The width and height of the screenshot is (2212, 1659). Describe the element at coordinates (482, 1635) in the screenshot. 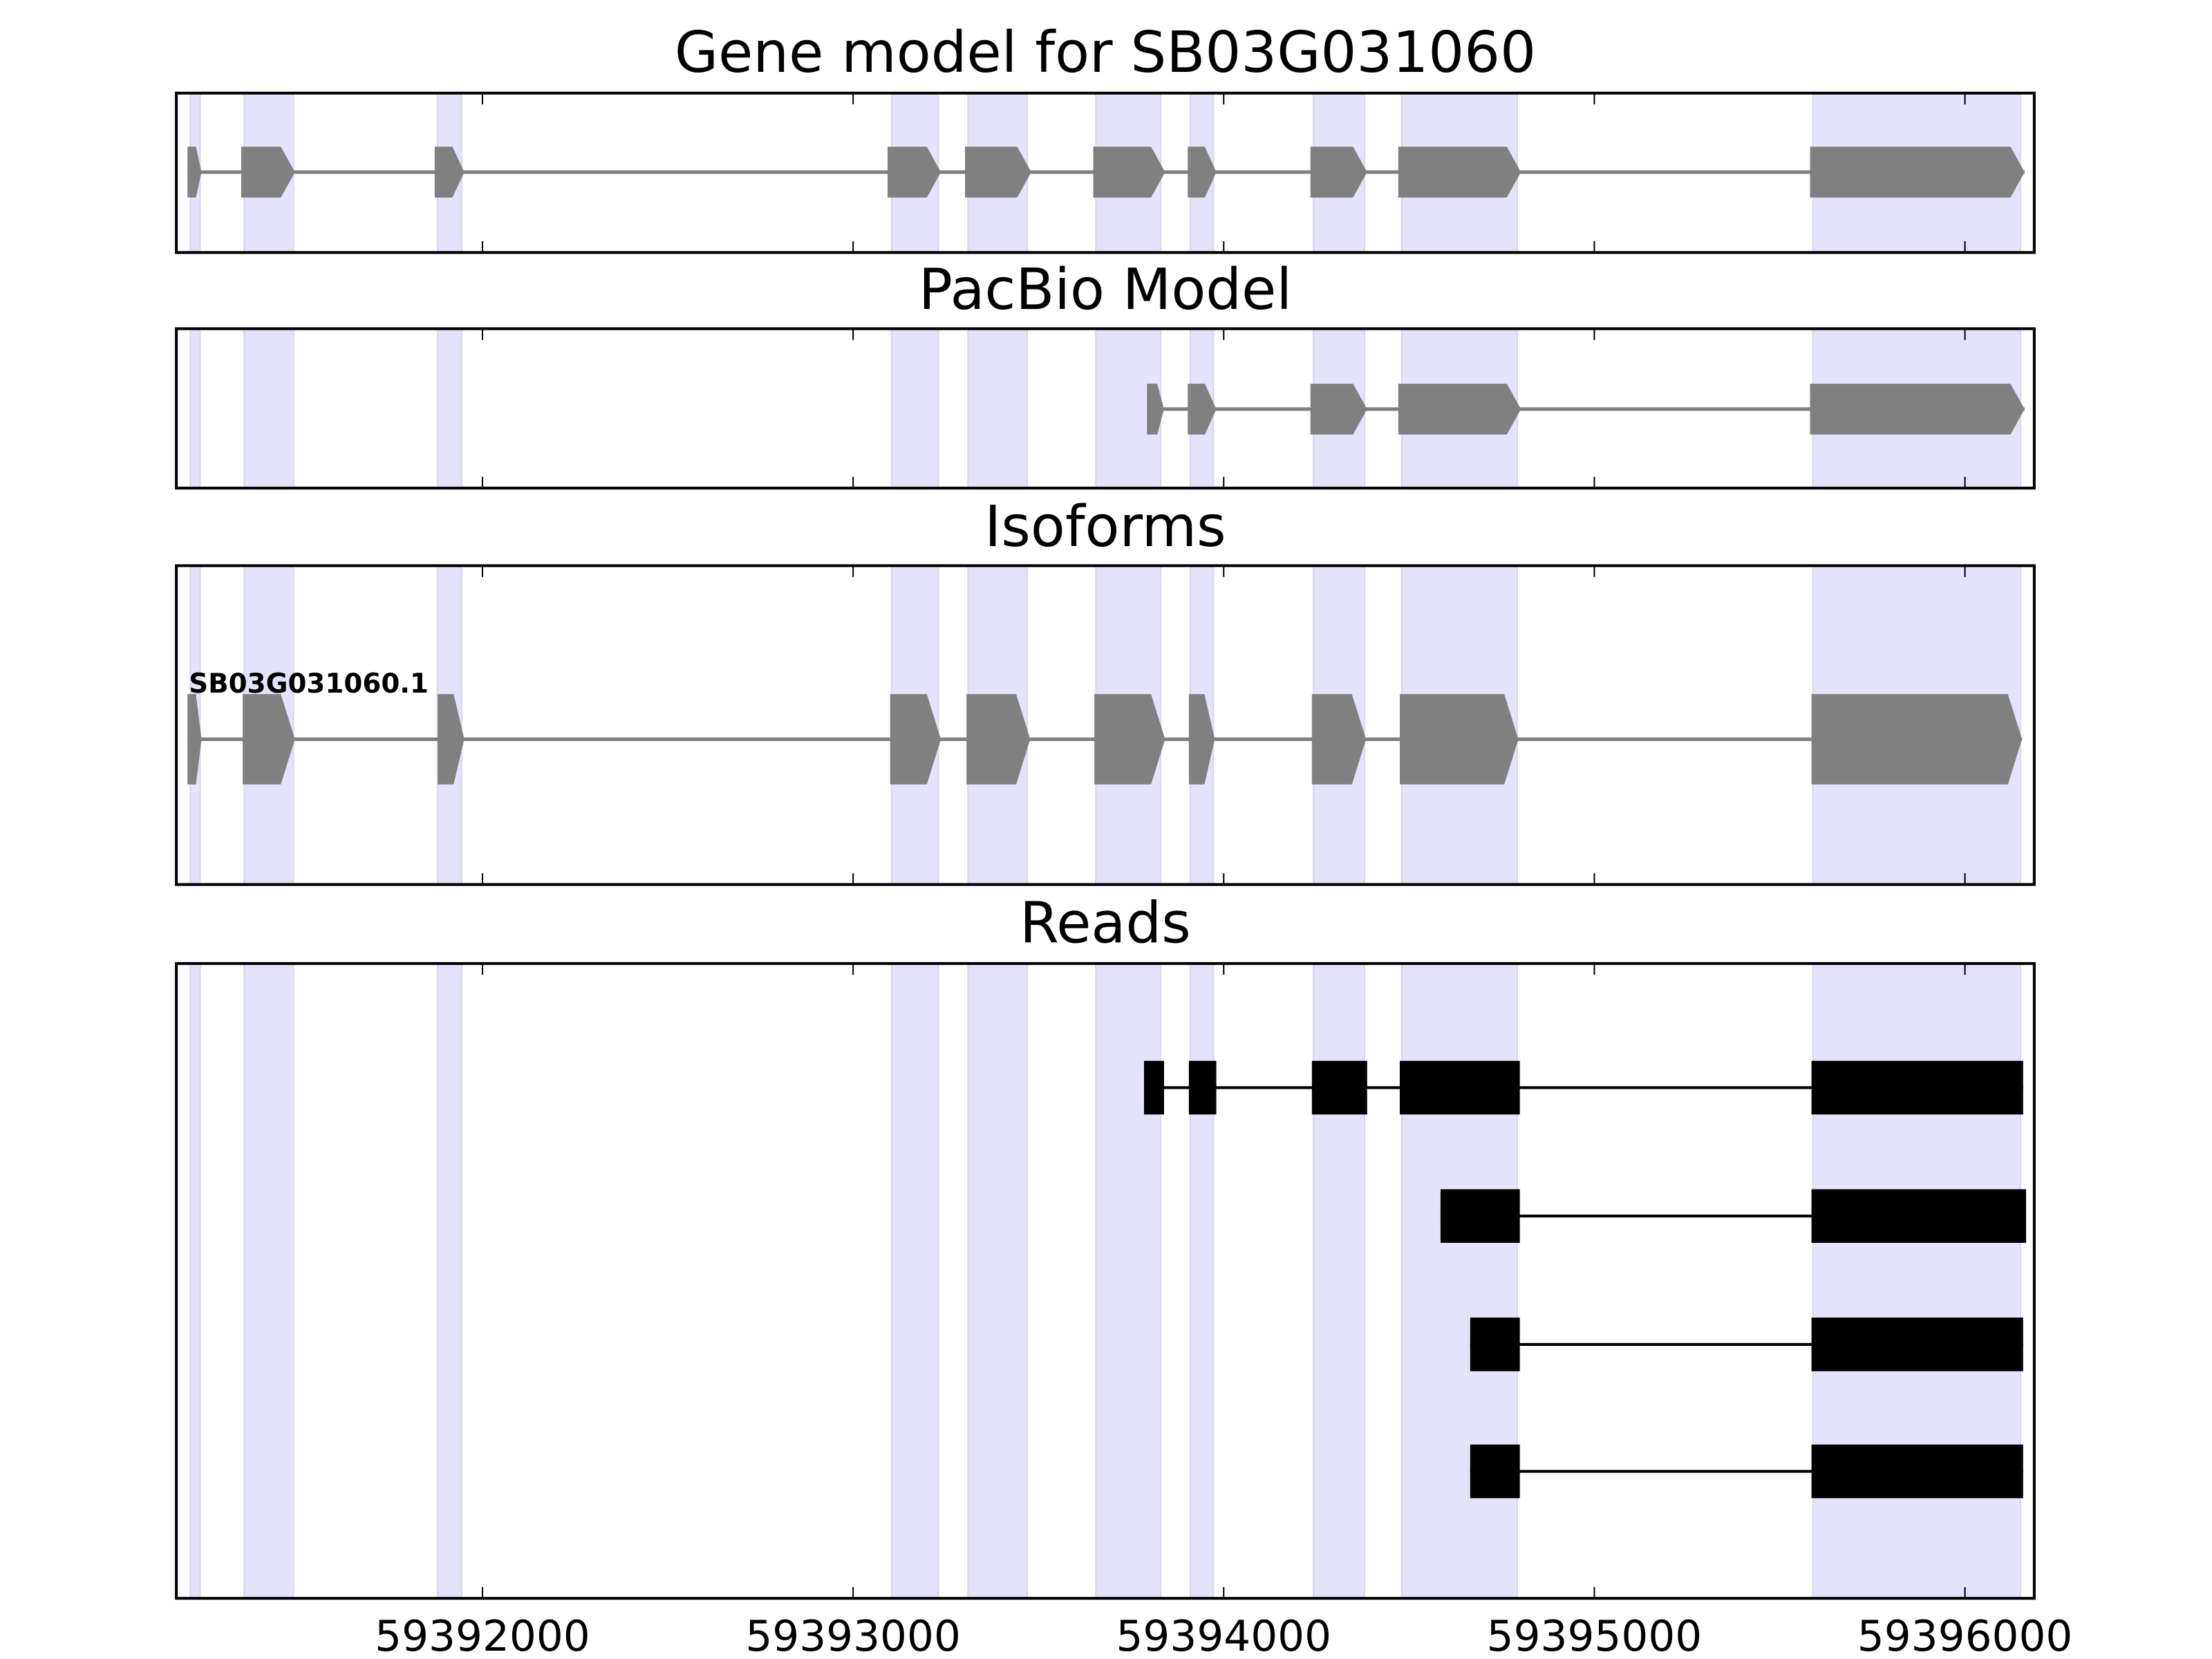

I see `x-tick-label: 59392000` at that location.